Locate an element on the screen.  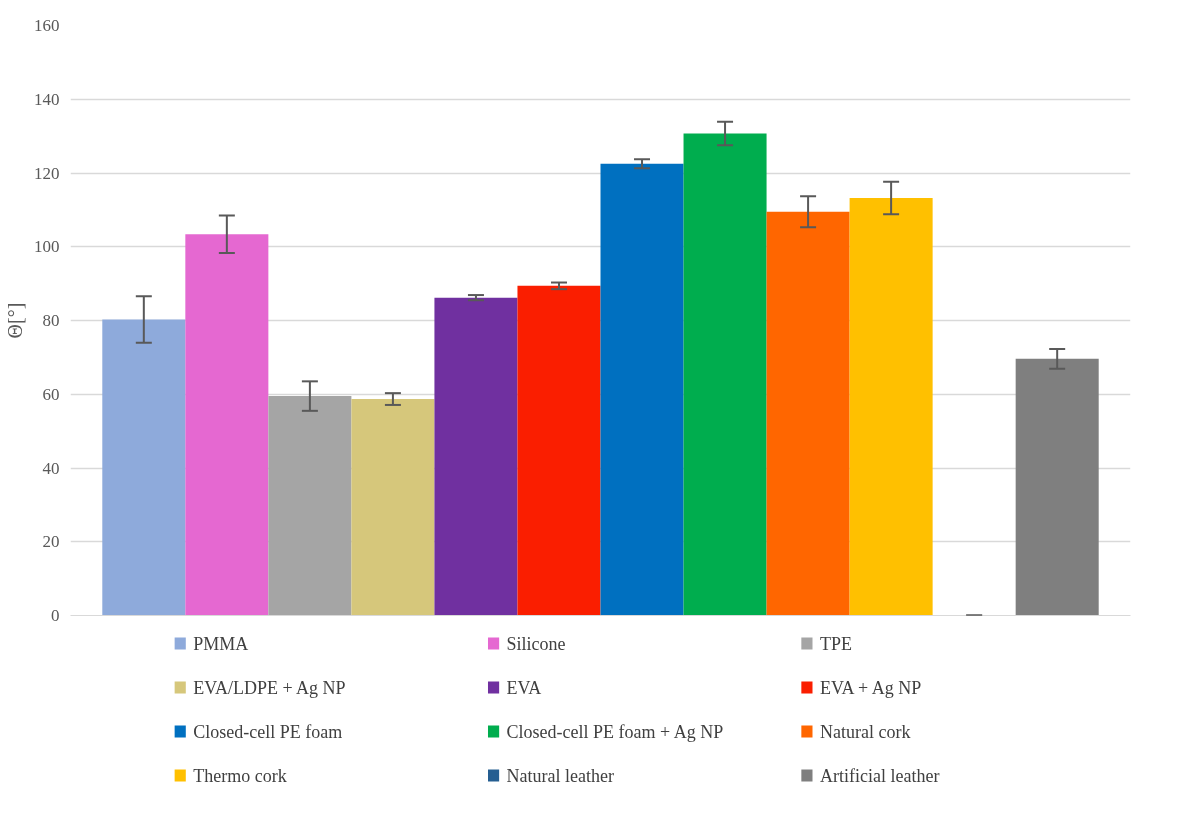
legend-label: Natural leather is located at coordinates (560, 775).